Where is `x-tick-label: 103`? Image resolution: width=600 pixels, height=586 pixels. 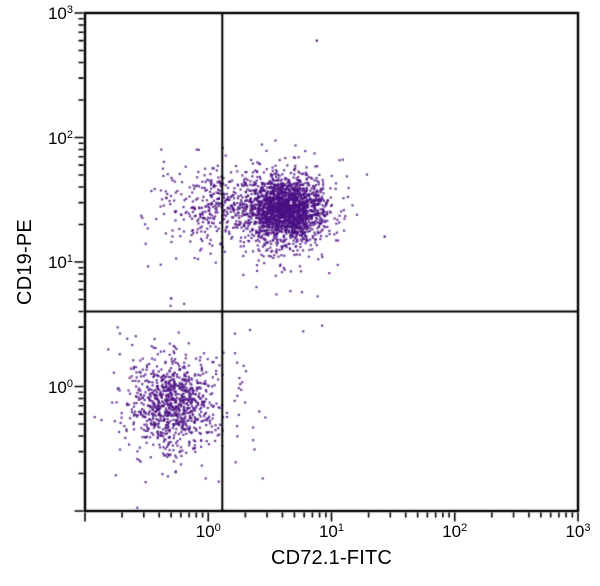 x-tick-label: 103 is located at coordinates (578, 531).